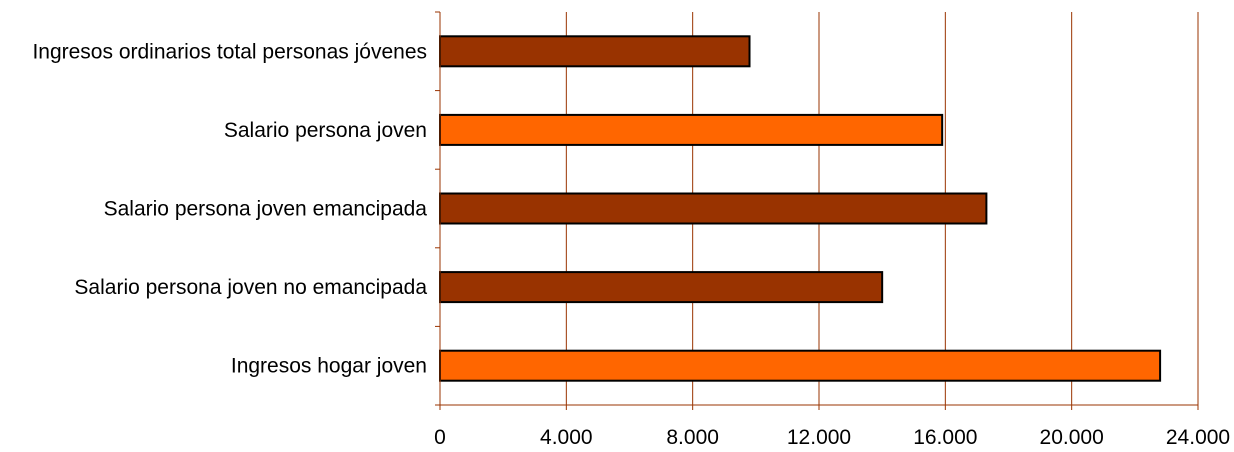 Image resolution: width=1234 pixels, height=452 pixels. I want to click on x-tick-label: 0, so click(440, 437).